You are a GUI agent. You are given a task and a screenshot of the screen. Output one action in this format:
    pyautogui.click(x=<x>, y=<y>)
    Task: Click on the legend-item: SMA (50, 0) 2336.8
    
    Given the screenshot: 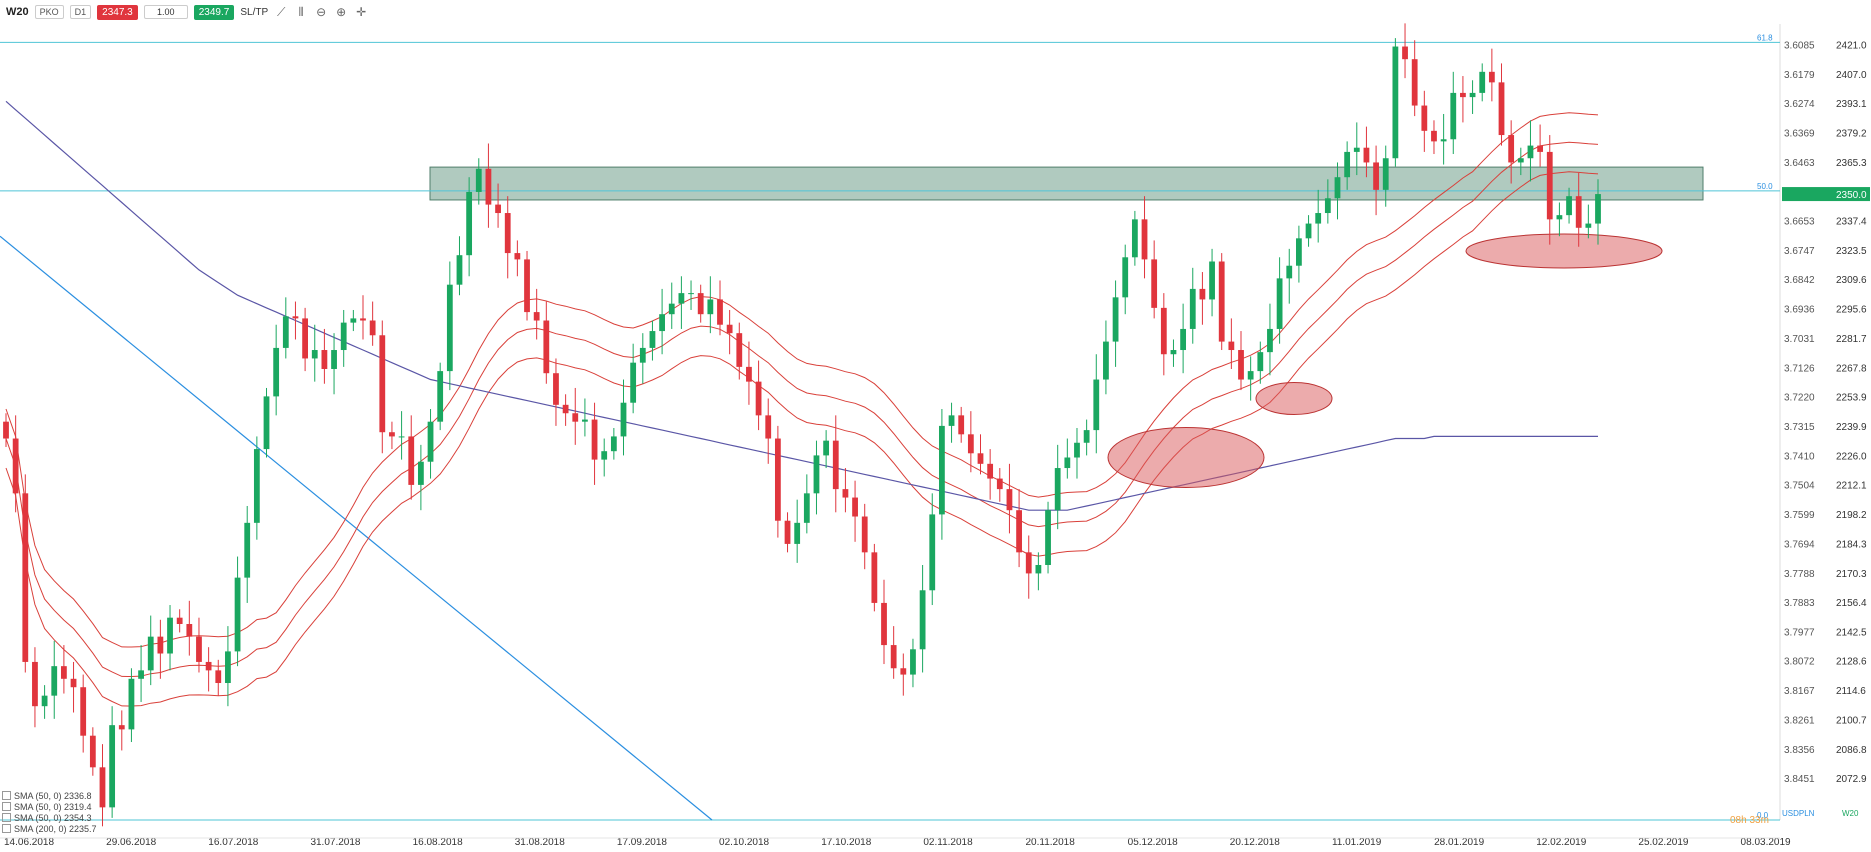 What is the action you would take?
    pyautogui.click(x=47, y=796)
    